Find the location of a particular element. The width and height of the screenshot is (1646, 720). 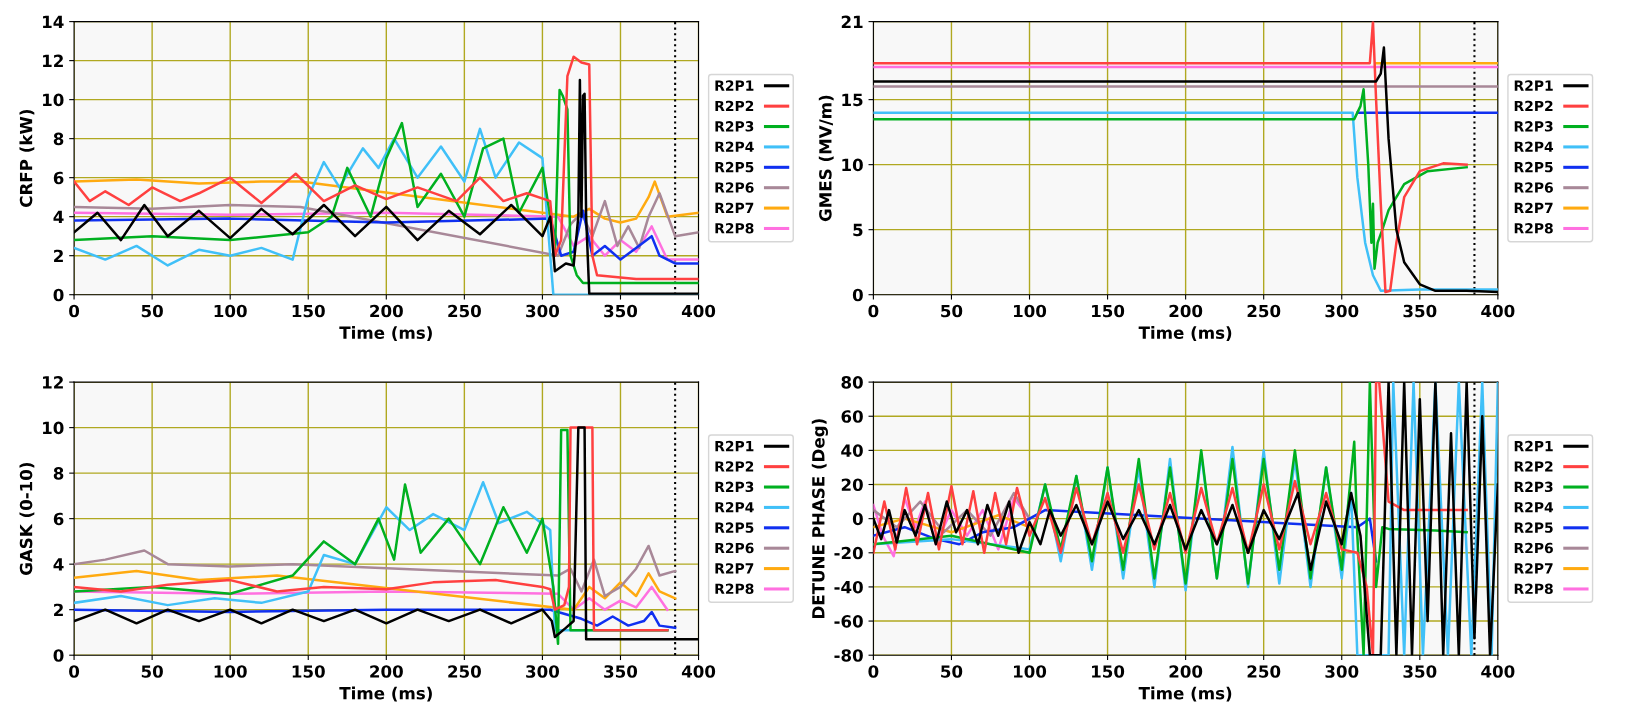

y-tick-label: 40 is located at coordinates (852, 450).